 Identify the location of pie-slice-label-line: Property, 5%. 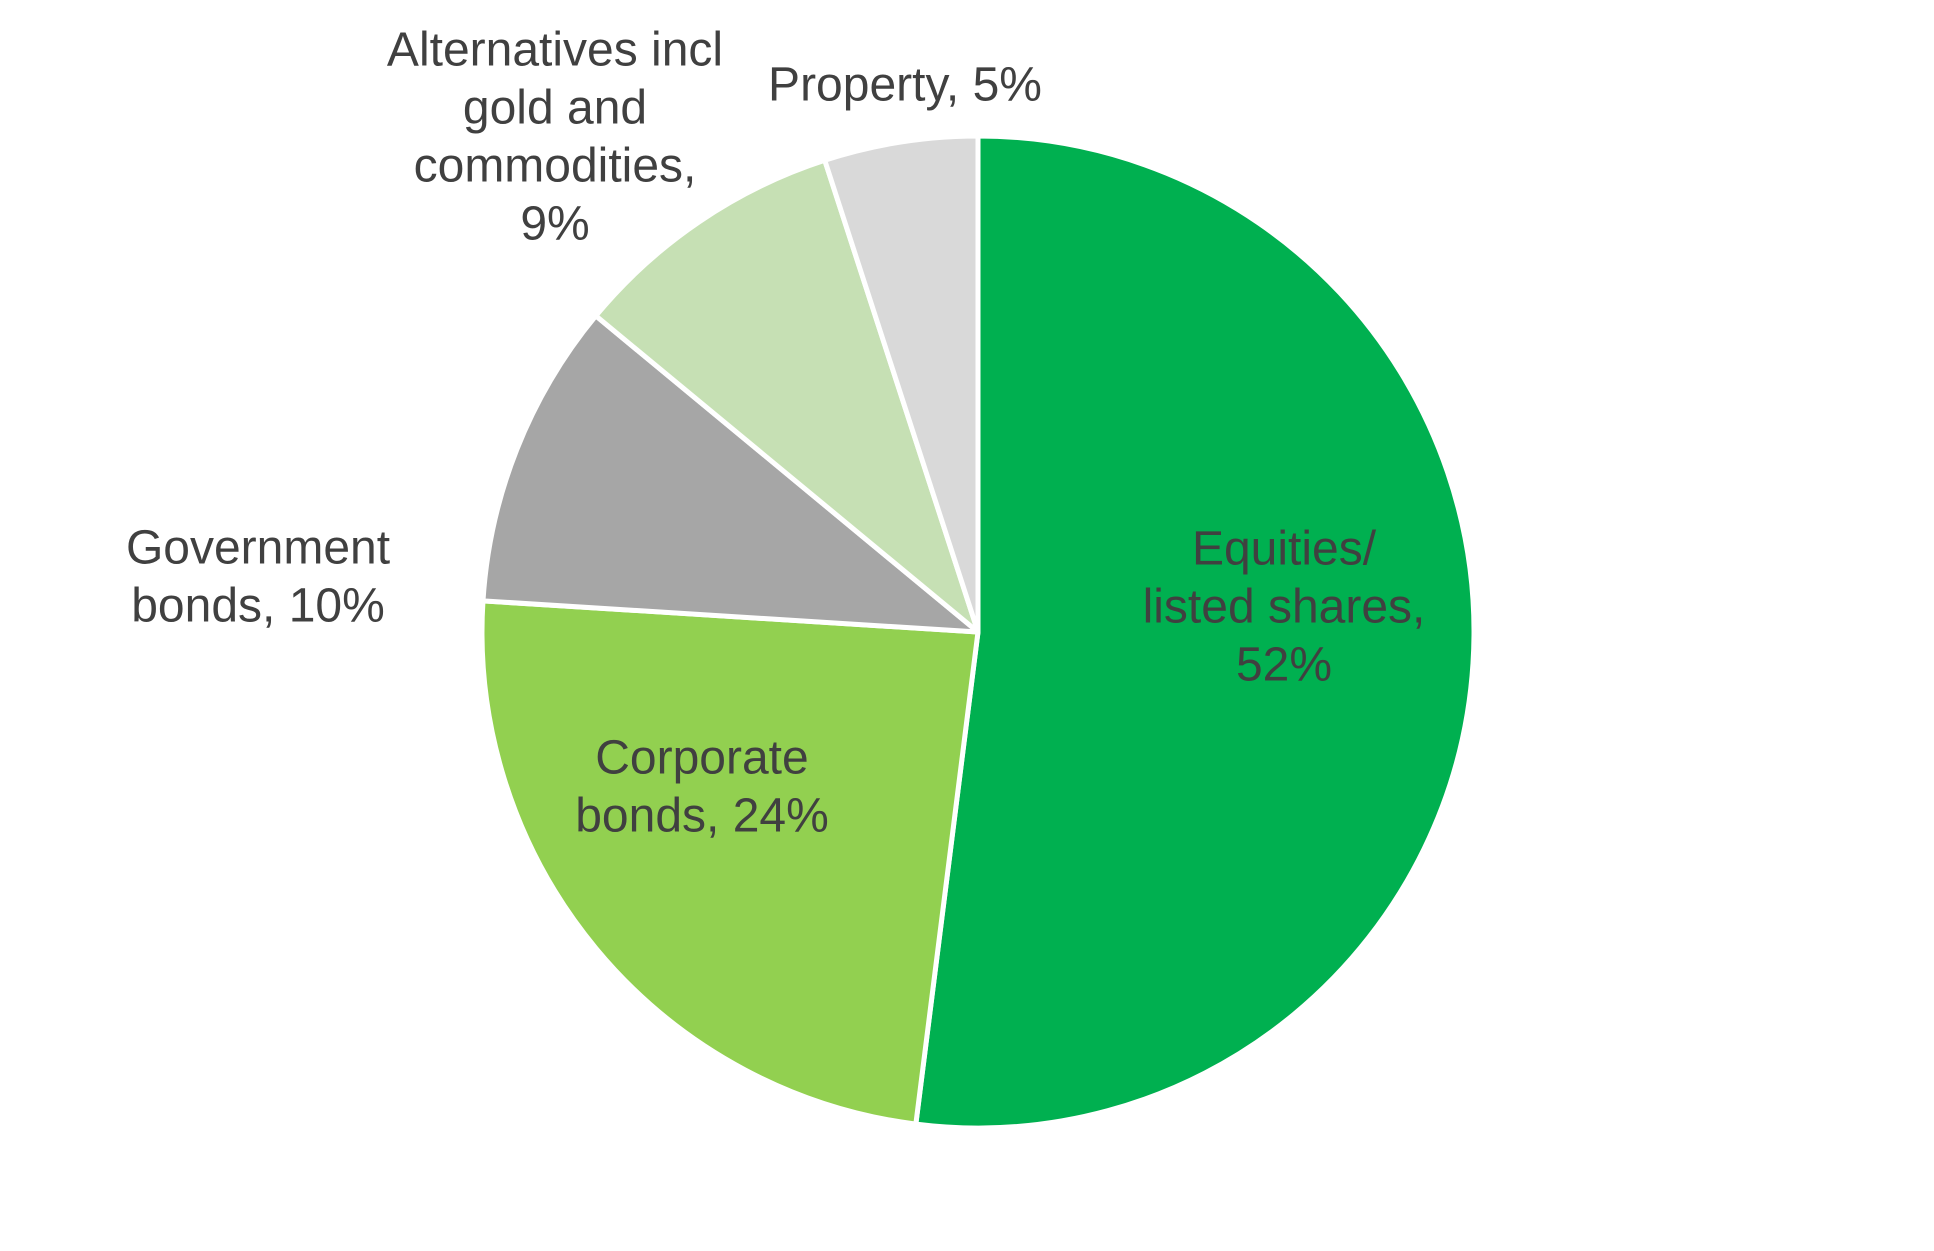
(905, 85).